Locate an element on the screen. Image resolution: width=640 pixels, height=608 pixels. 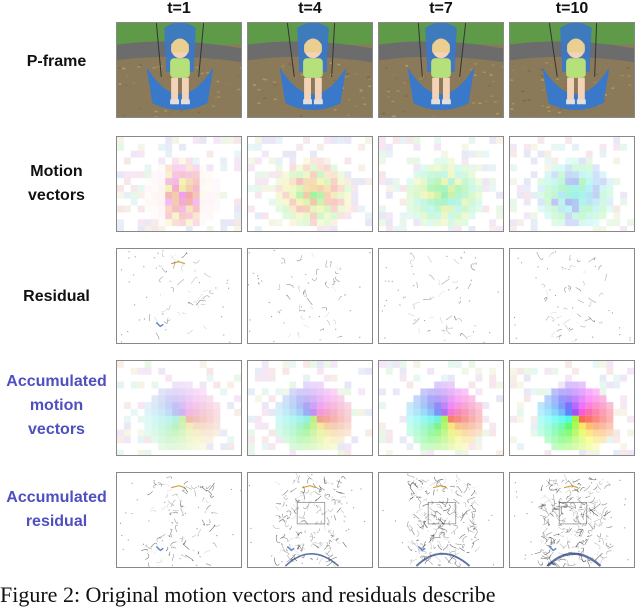
row-label-line: Motion is located at coordinates (56, 172).